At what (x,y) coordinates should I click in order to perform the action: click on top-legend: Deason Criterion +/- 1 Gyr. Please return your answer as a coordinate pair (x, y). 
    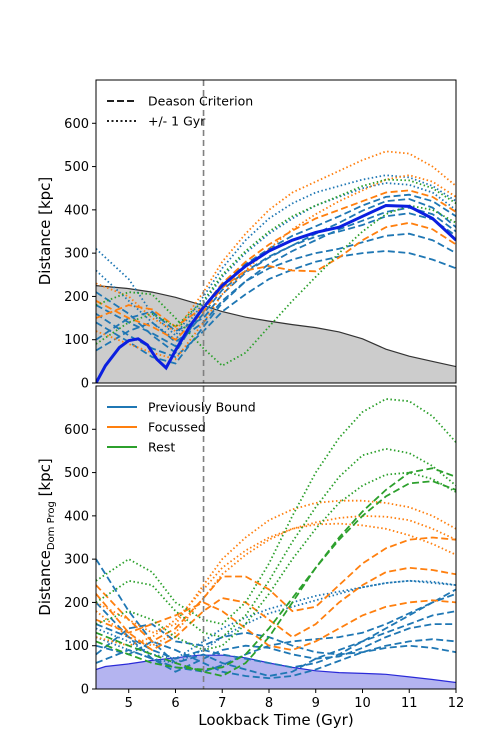
    Looking at the image, I should click on (180, 111).